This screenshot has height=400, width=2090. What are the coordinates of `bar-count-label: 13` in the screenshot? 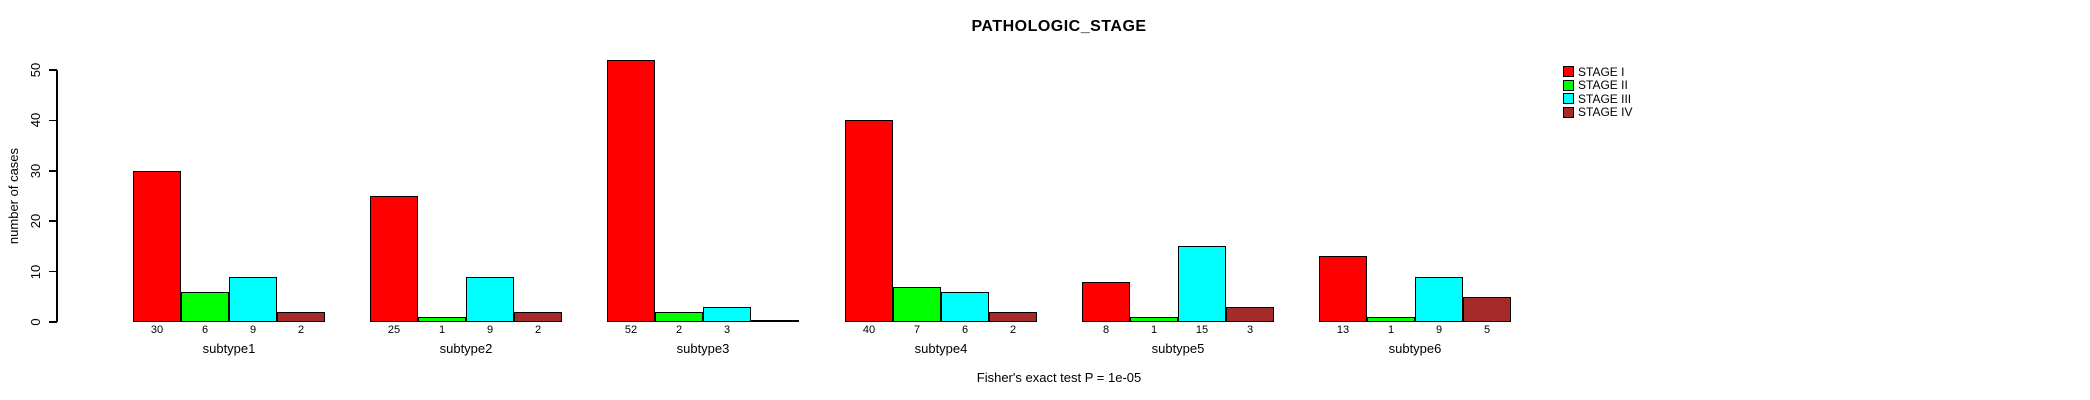 It's located at (1343, 330).